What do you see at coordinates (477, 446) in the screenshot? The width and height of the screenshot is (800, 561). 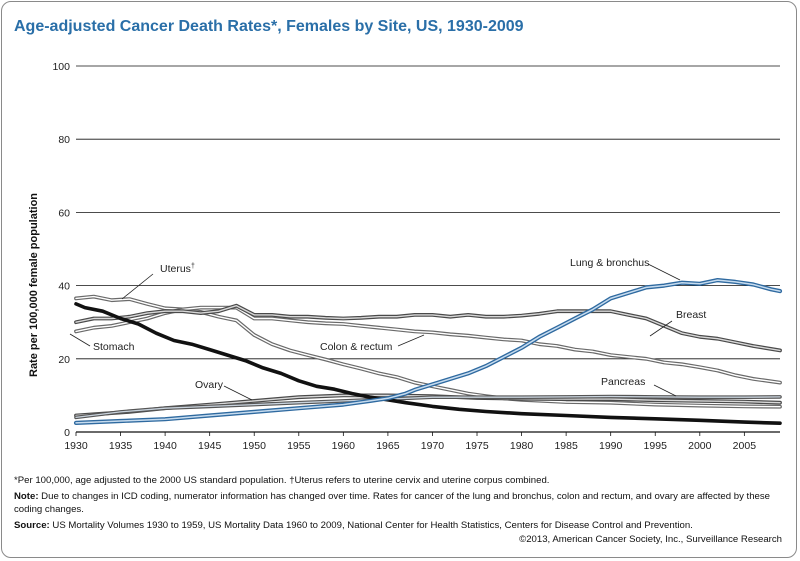 I see `x-tick-label-1975: 1975` at bounding box center [477, 446].